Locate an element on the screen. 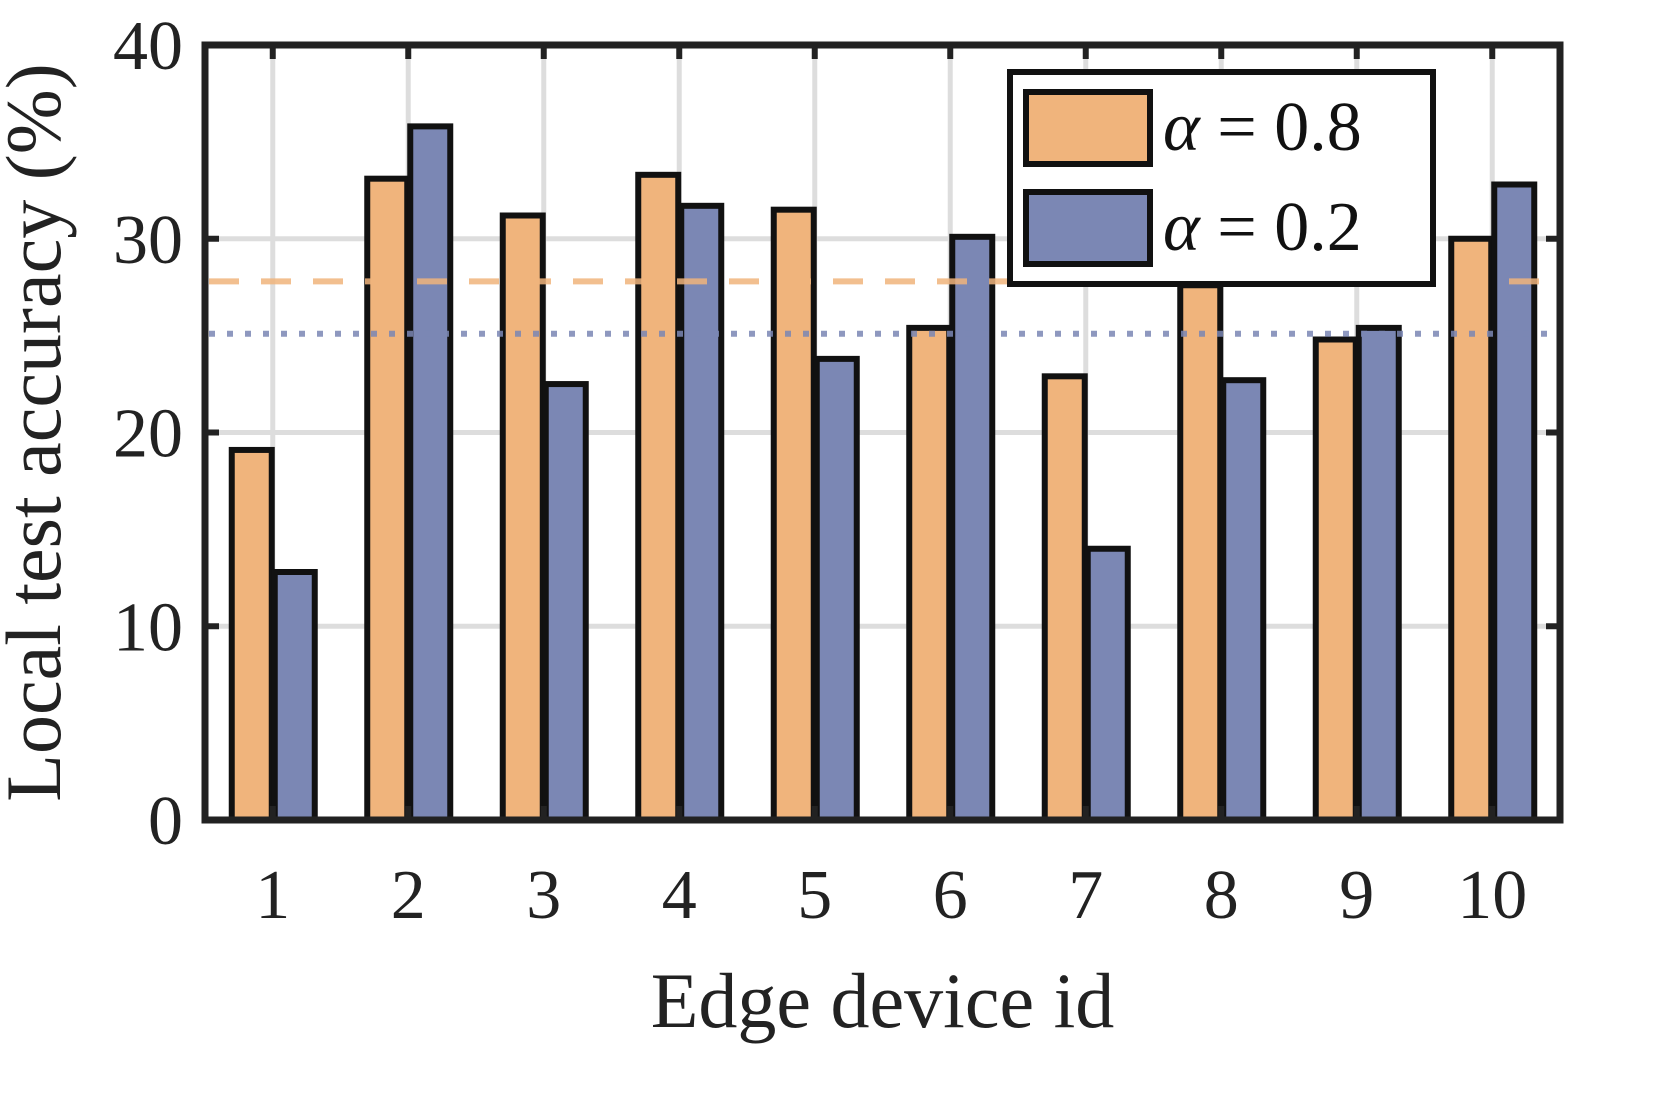  legend: α = 0.8α = 0.2 is located at coordinates (1221, 178).